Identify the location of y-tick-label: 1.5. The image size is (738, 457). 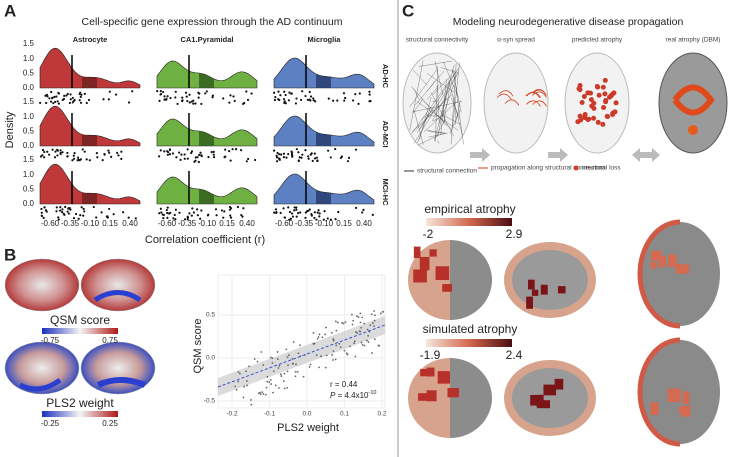
(29, 159).